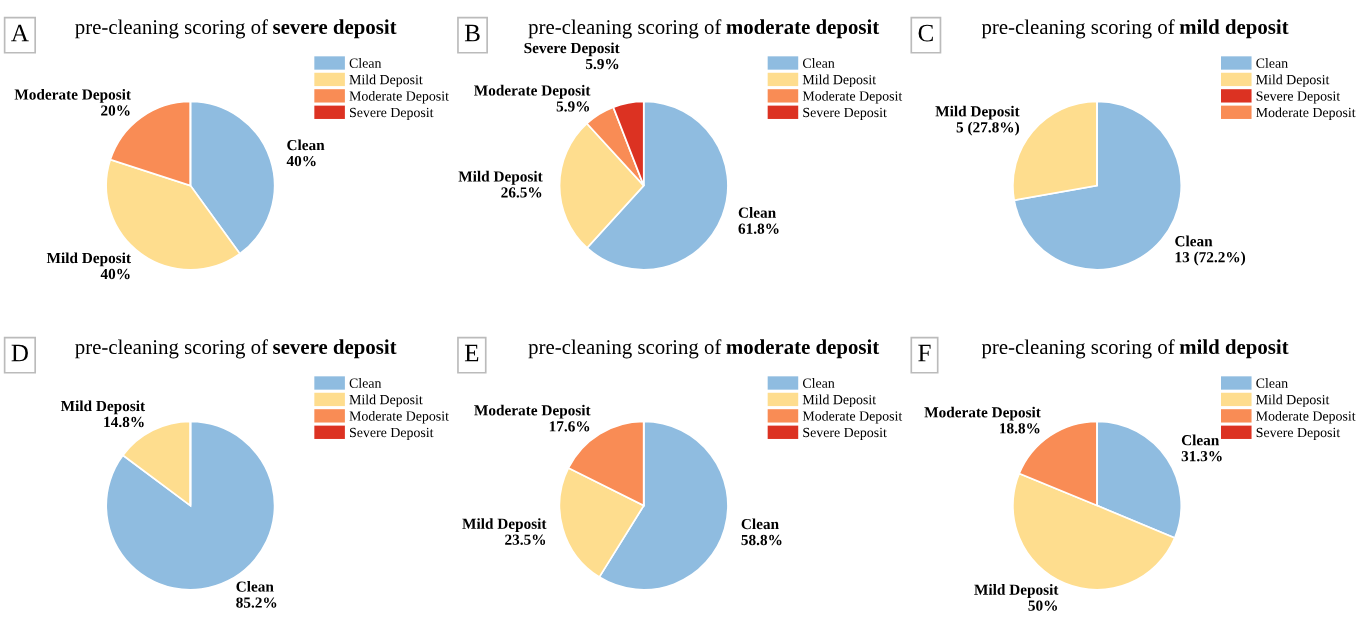 The height and width of the screenshot is (640, 1360). What do you see at coordinates (924, 353) in the screenshot?
I see `text: F` at bounding box center [924, 353].